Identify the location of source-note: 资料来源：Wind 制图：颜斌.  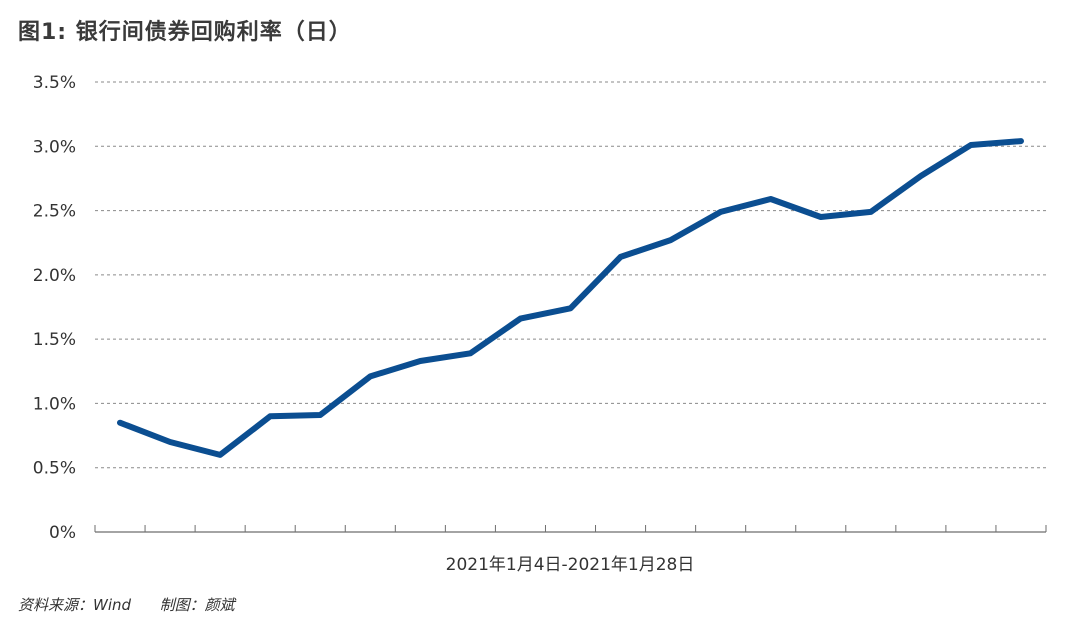
(126, 605).